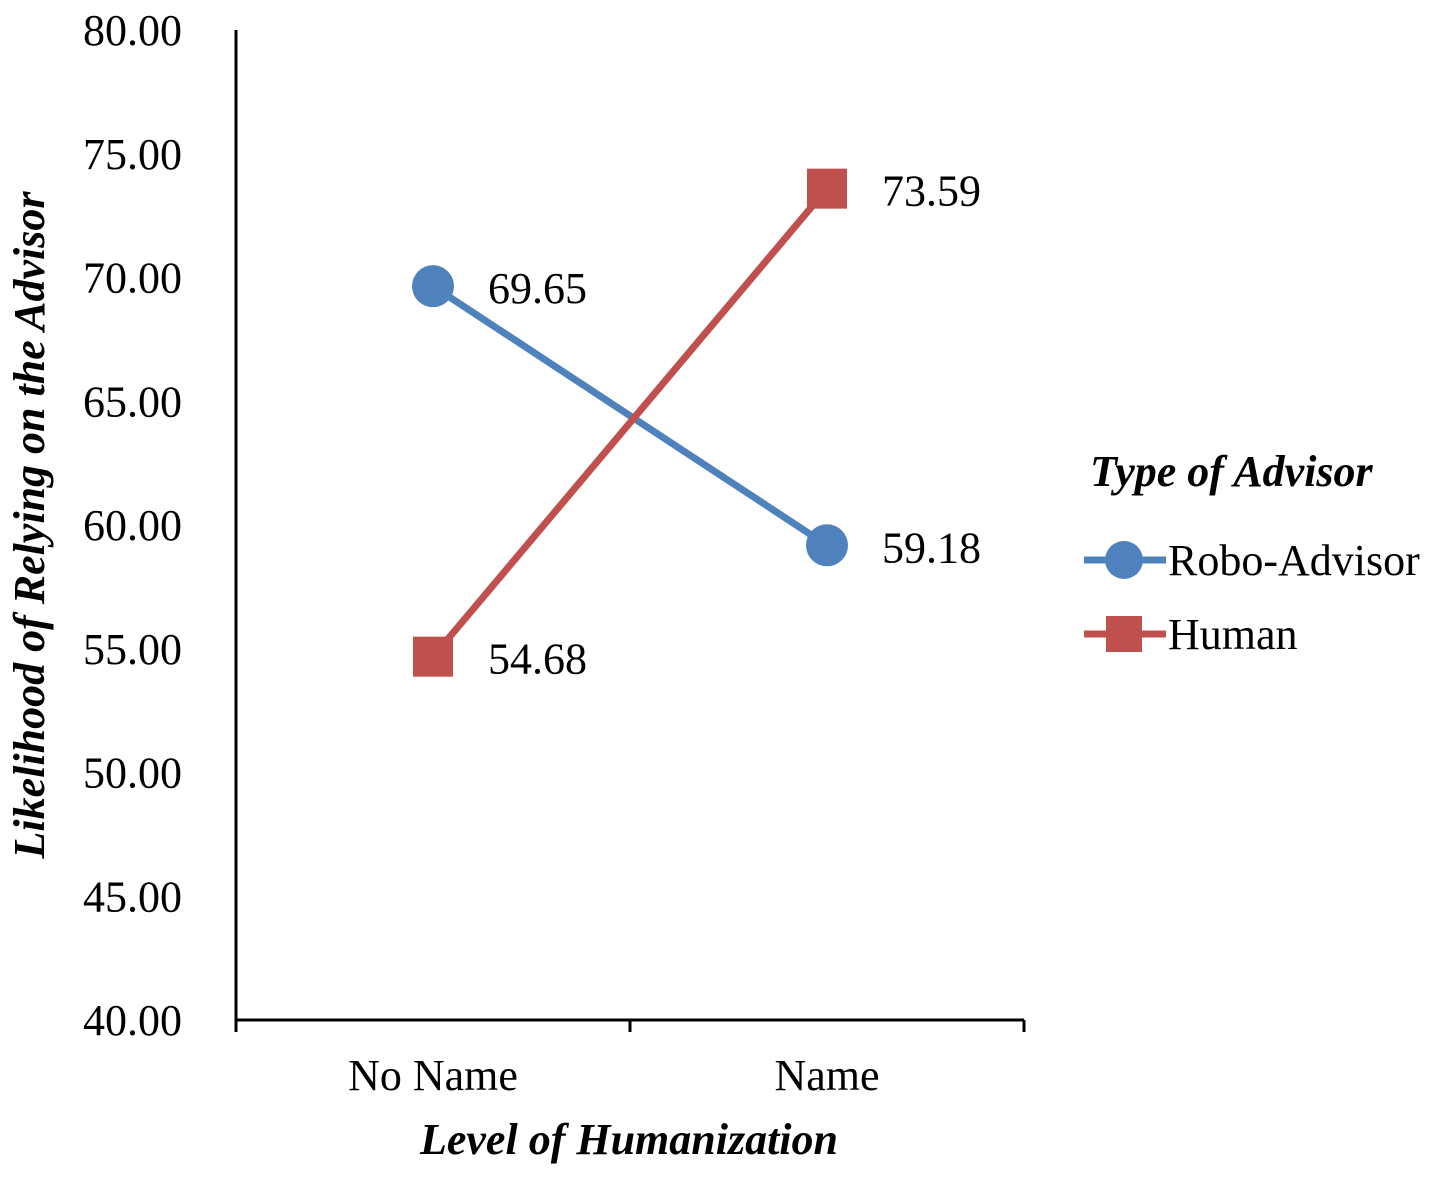  I want to click on y-tick-label: 75.00, so click(132, 154).